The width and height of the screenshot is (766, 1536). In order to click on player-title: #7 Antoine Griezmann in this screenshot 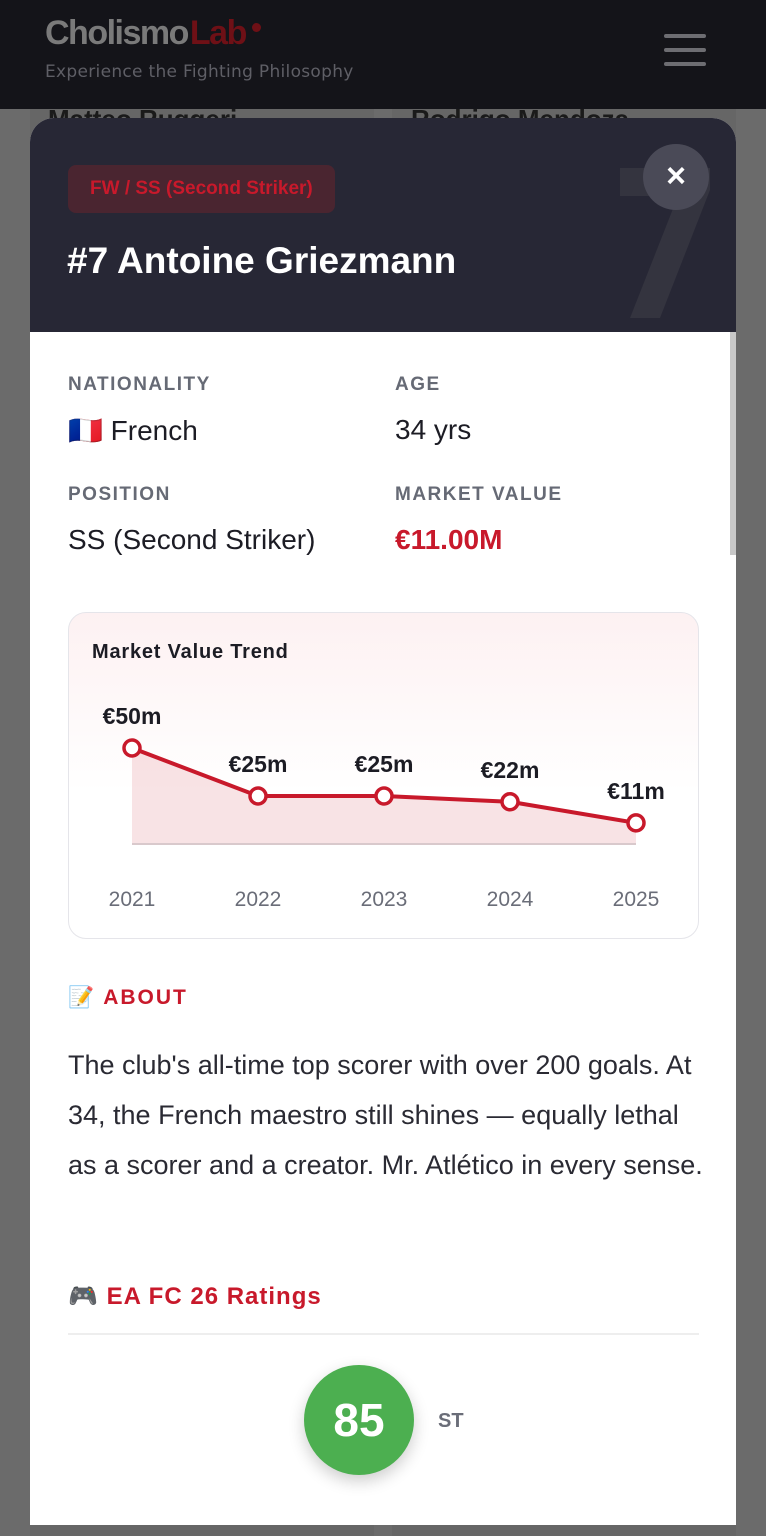, I will do `click(262, 260)`.